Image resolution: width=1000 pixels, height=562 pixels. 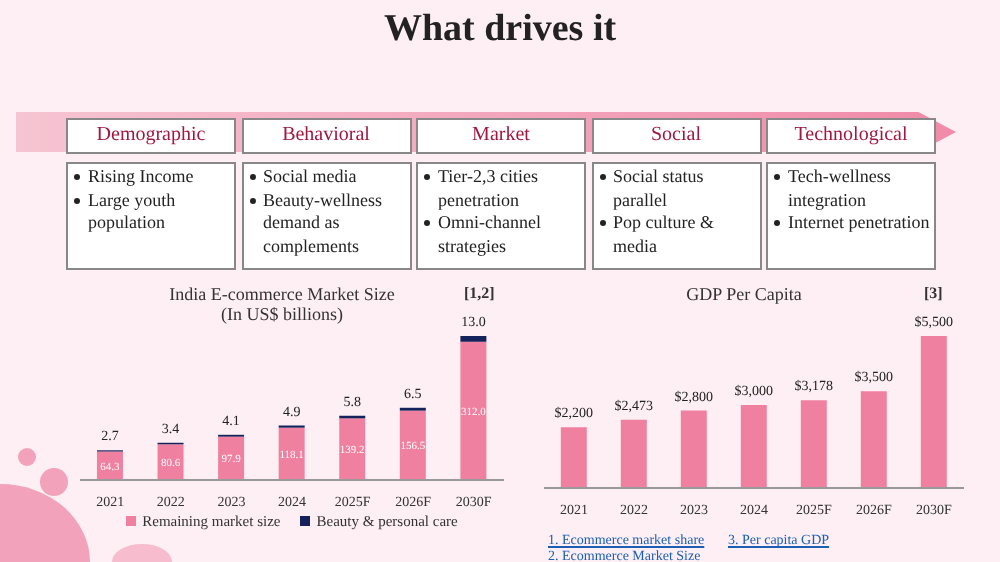 I want to click on text: Large youth population, so click(x=132, y=210).